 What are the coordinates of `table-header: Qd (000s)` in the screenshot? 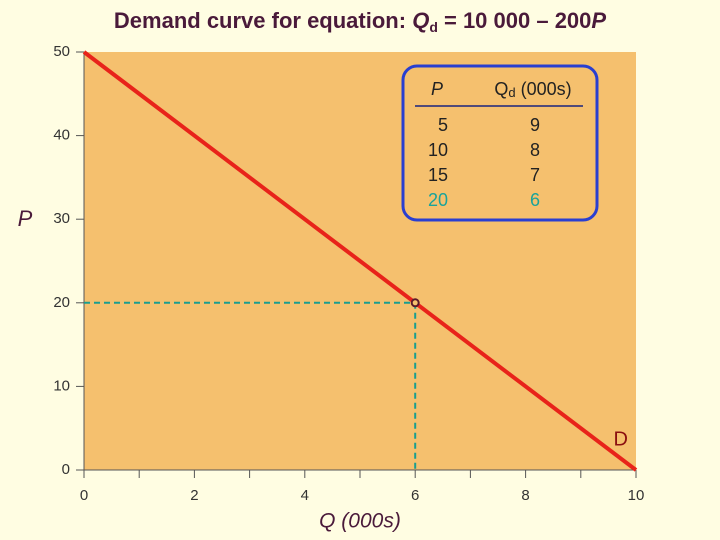 It's located at (532, 90).